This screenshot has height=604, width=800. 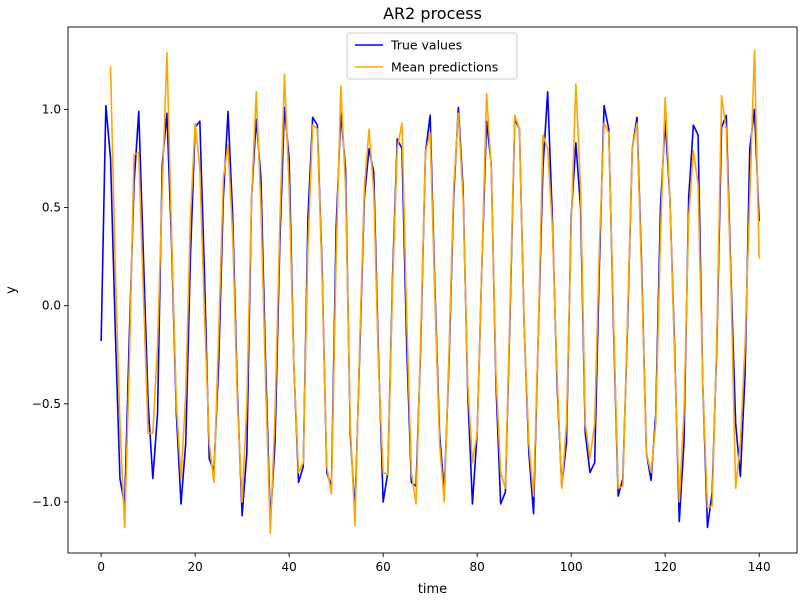 What do you see at coordinates (383, 567) in the screenshot?
I see `x-tick-label: 60` at bounding box center [383, 567].